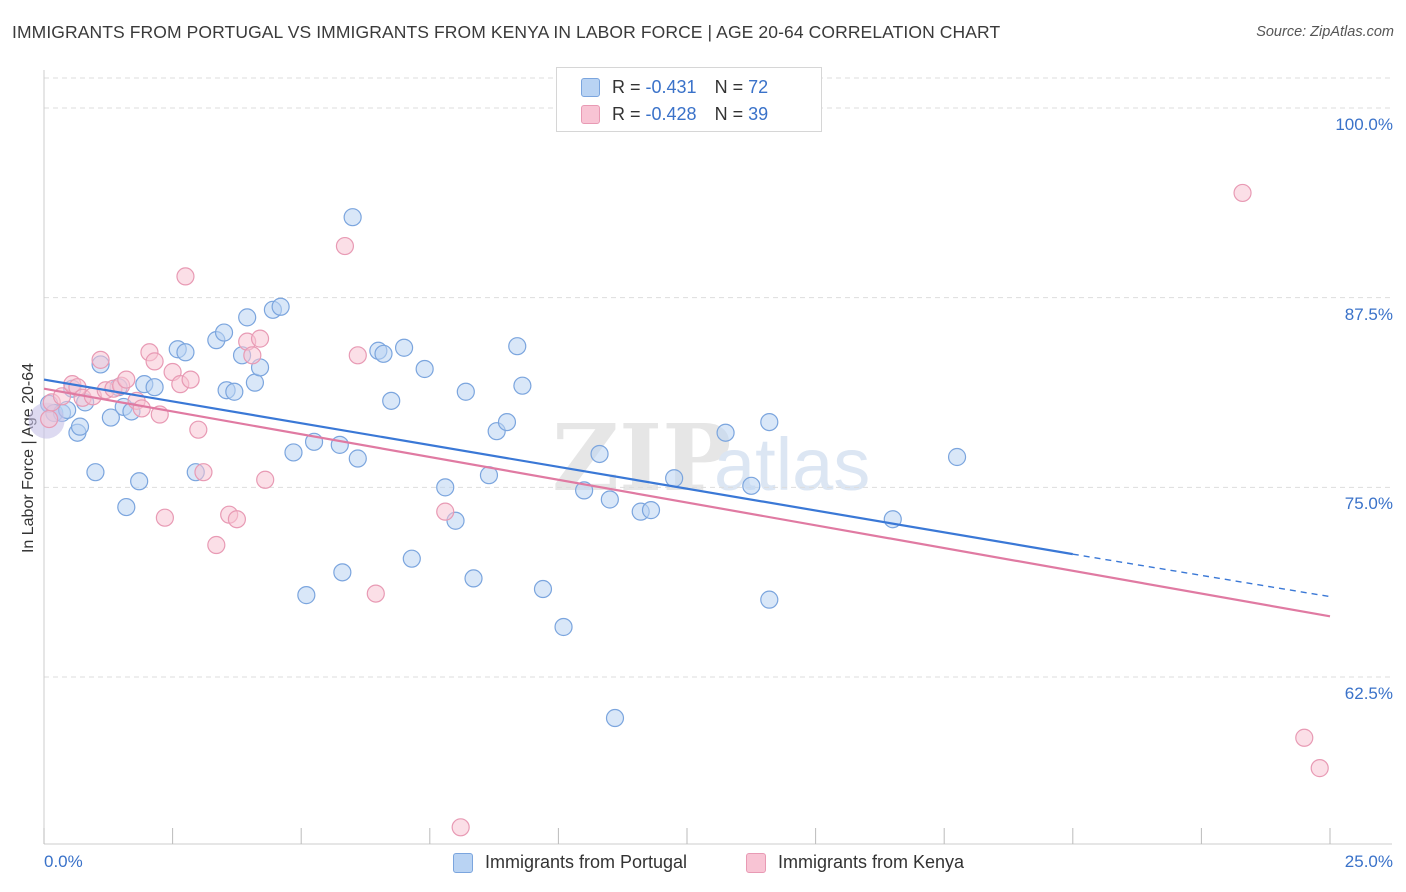 Image resolution: width=1406 pixels, height=892 pixels. What do you see at coordinates (671, 113) in the screenshot?
I see `legend-r-value-kenya: -0.428` at bounding box center [671, 113].